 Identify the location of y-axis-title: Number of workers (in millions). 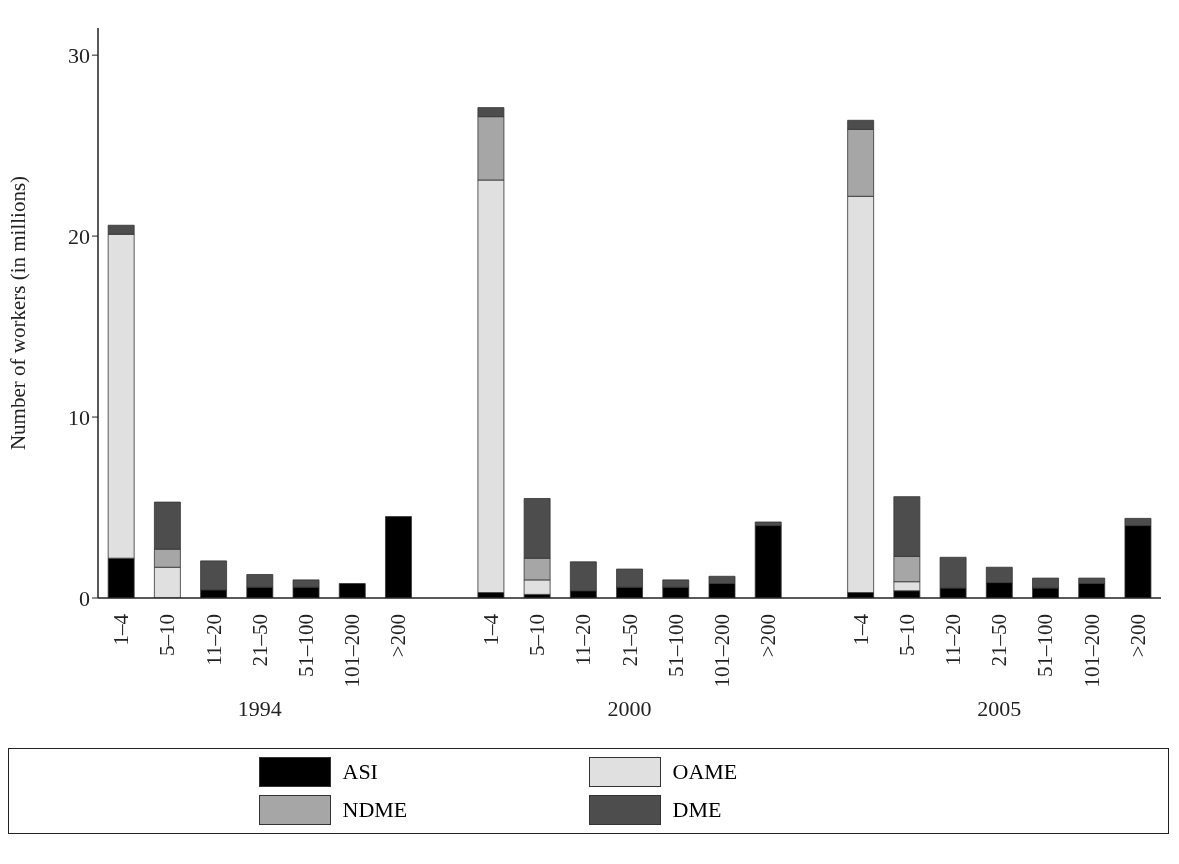
(18, 313).